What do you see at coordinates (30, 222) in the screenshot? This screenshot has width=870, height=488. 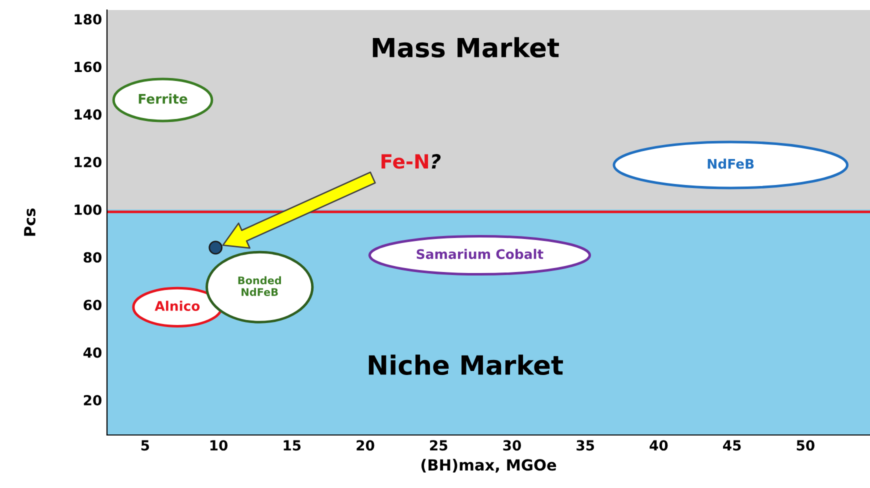 I see `y-axis-title: Pcs` at bounding box center [30, 222].